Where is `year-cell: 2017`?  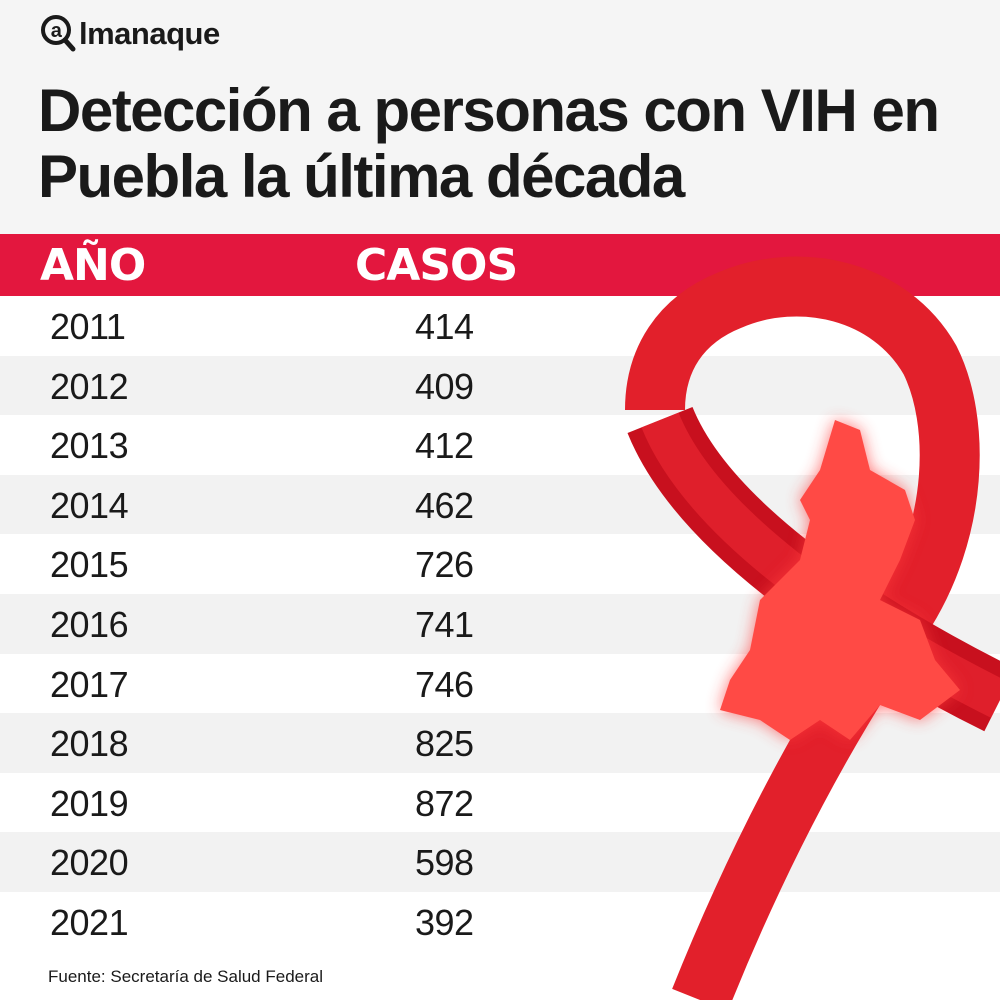
year-cell: 2017 is located at coordinates (89, 684).